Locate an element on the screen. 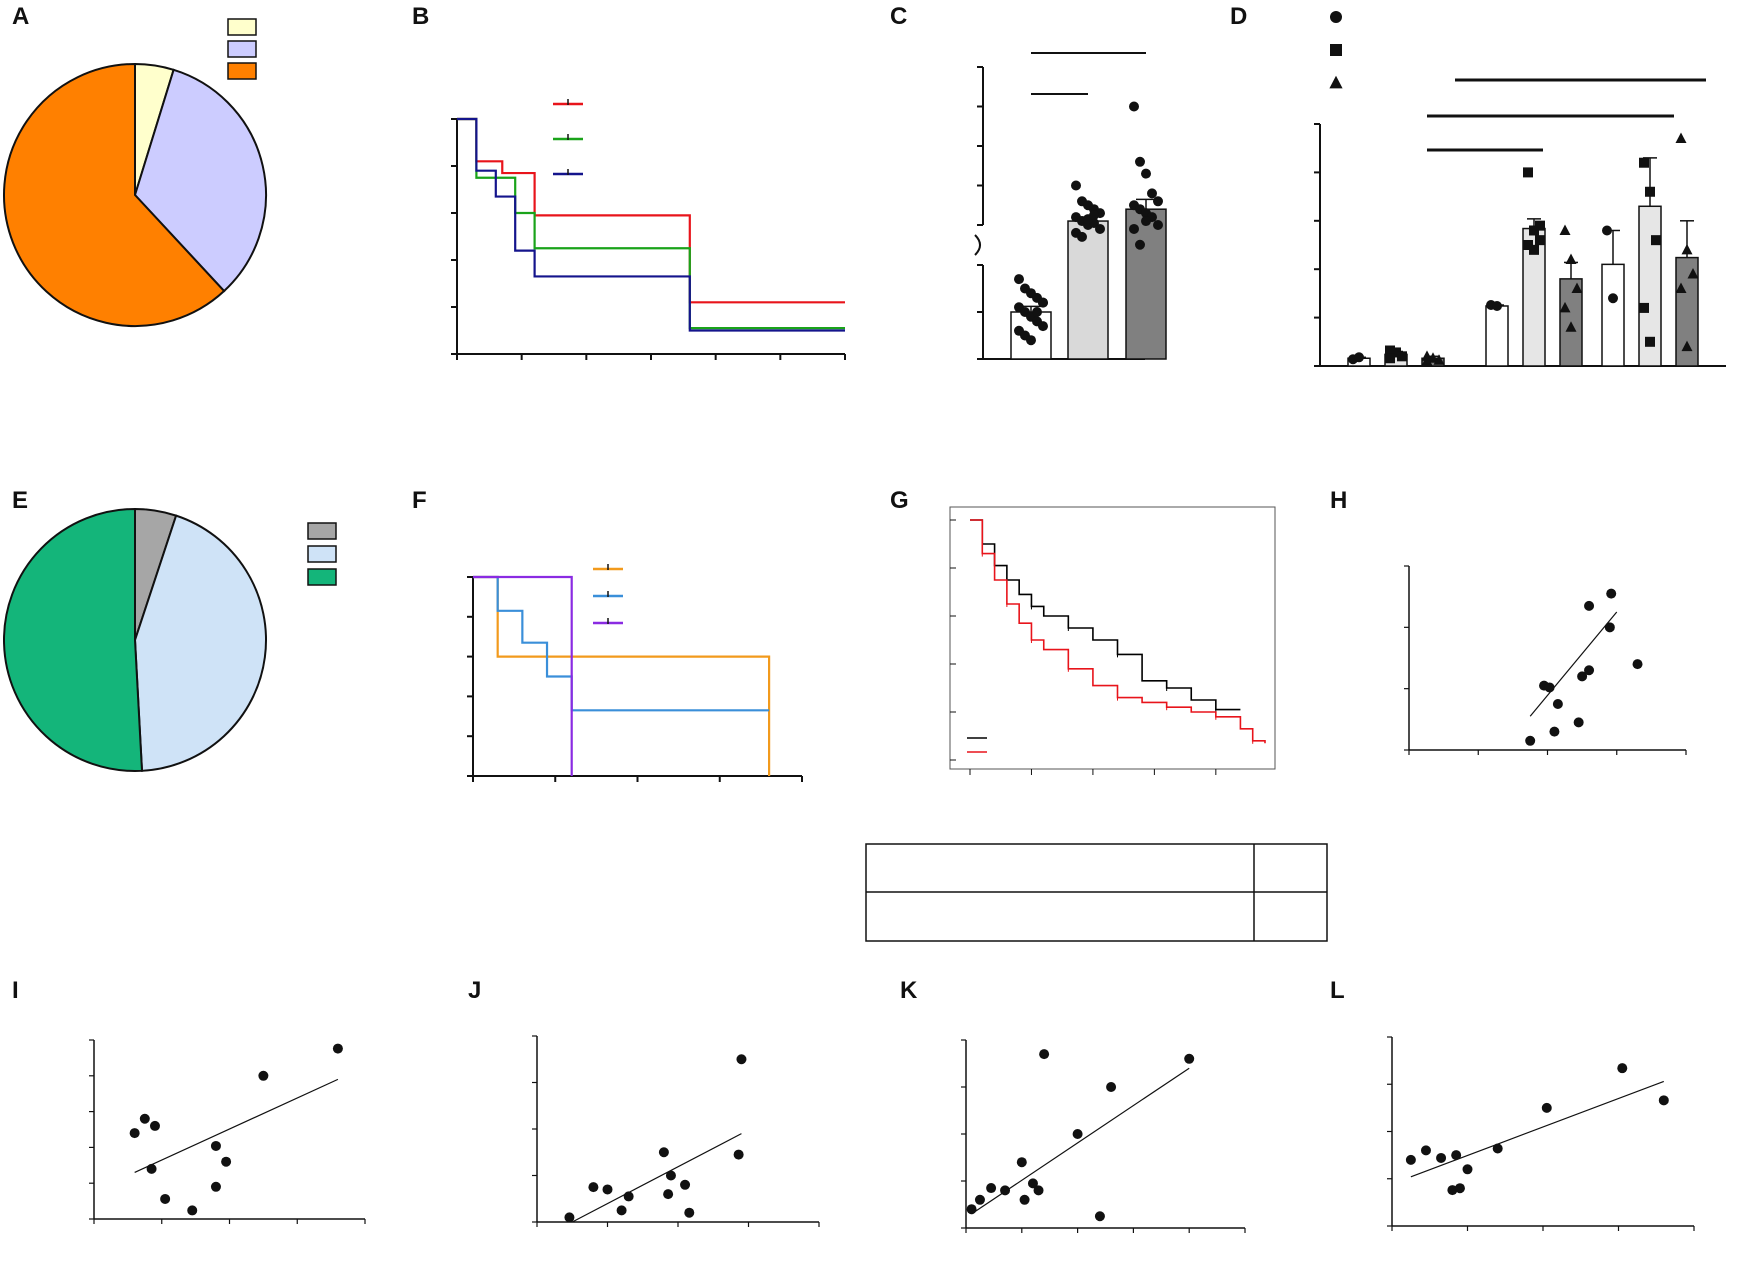 This screenshot has width=1744, height=1272. panel-letter-h: H is located at coordinates (1338, 500).